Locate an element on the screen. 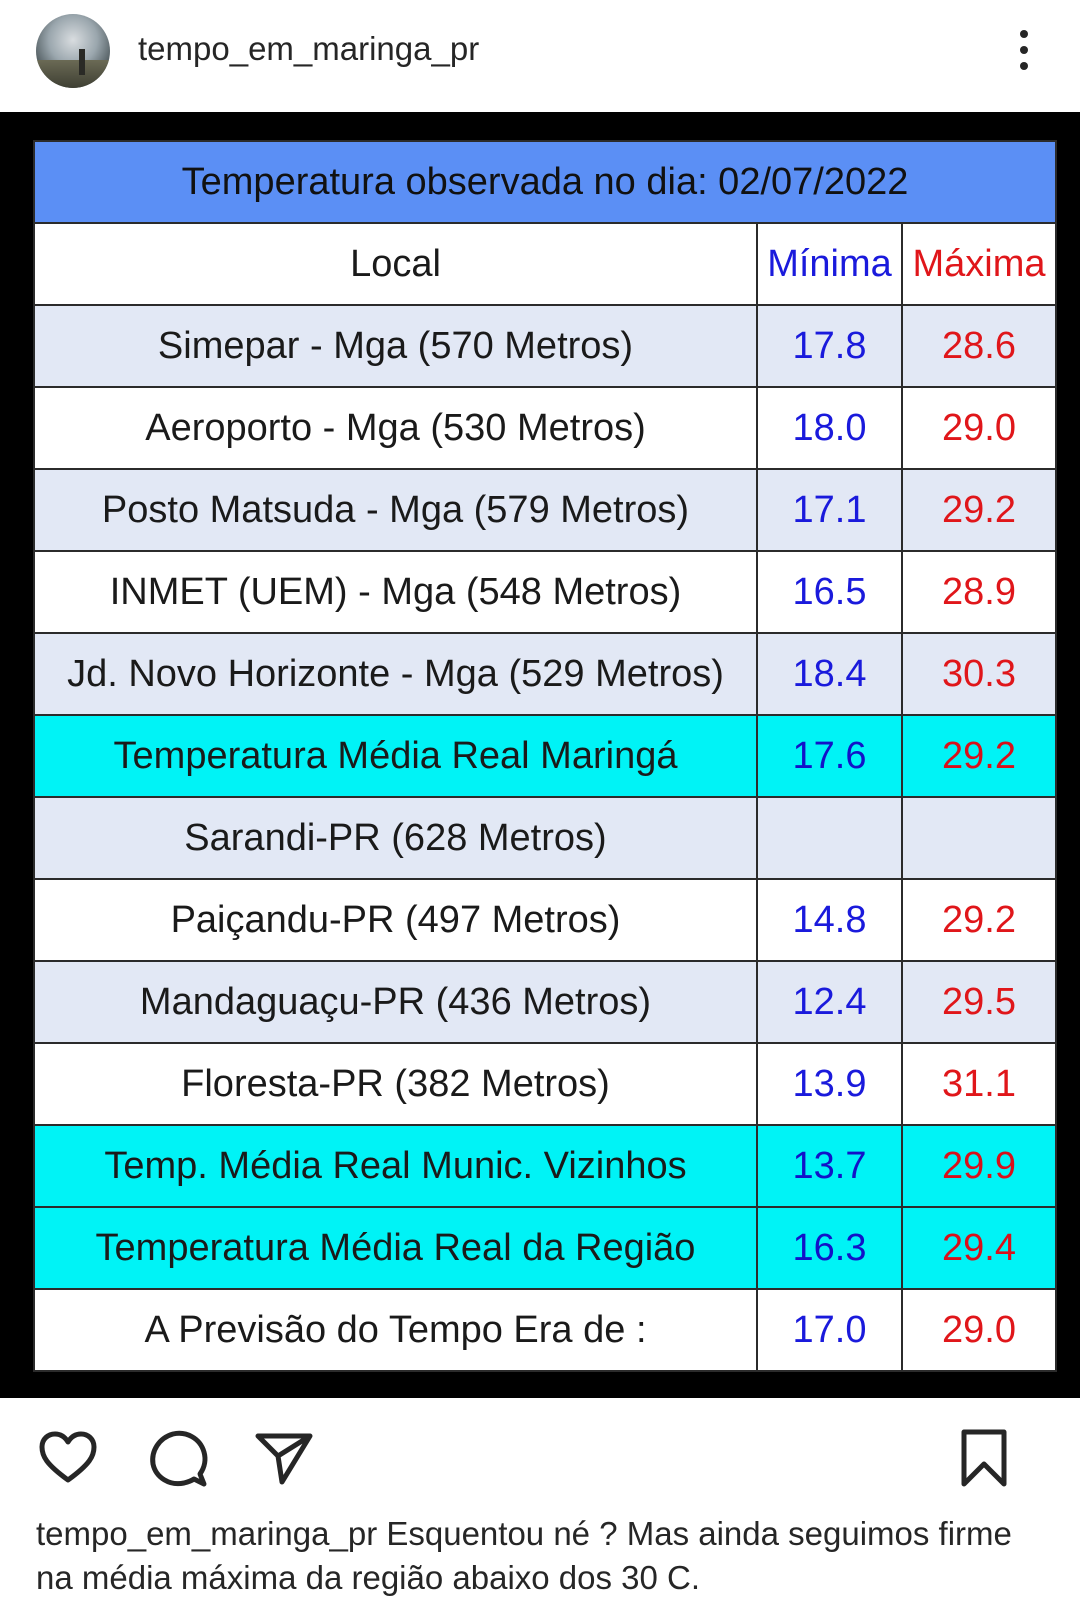  table-row: Floresta-PR (382 Metros) 13.9 31.1 is located at coordinates (545, 1084).